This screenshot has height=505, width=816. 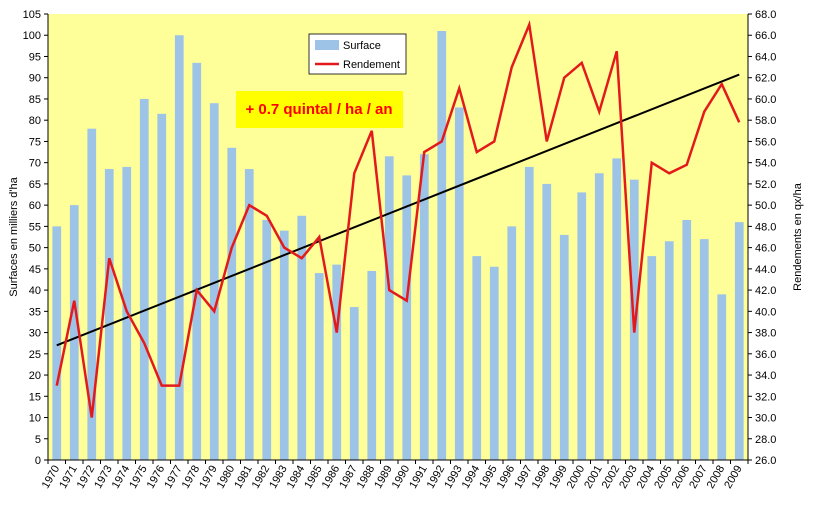 What do you see at coordinates (232, 304) in the screenshot?
I see `bar-surface-1980` at bounding box center [232, 304].